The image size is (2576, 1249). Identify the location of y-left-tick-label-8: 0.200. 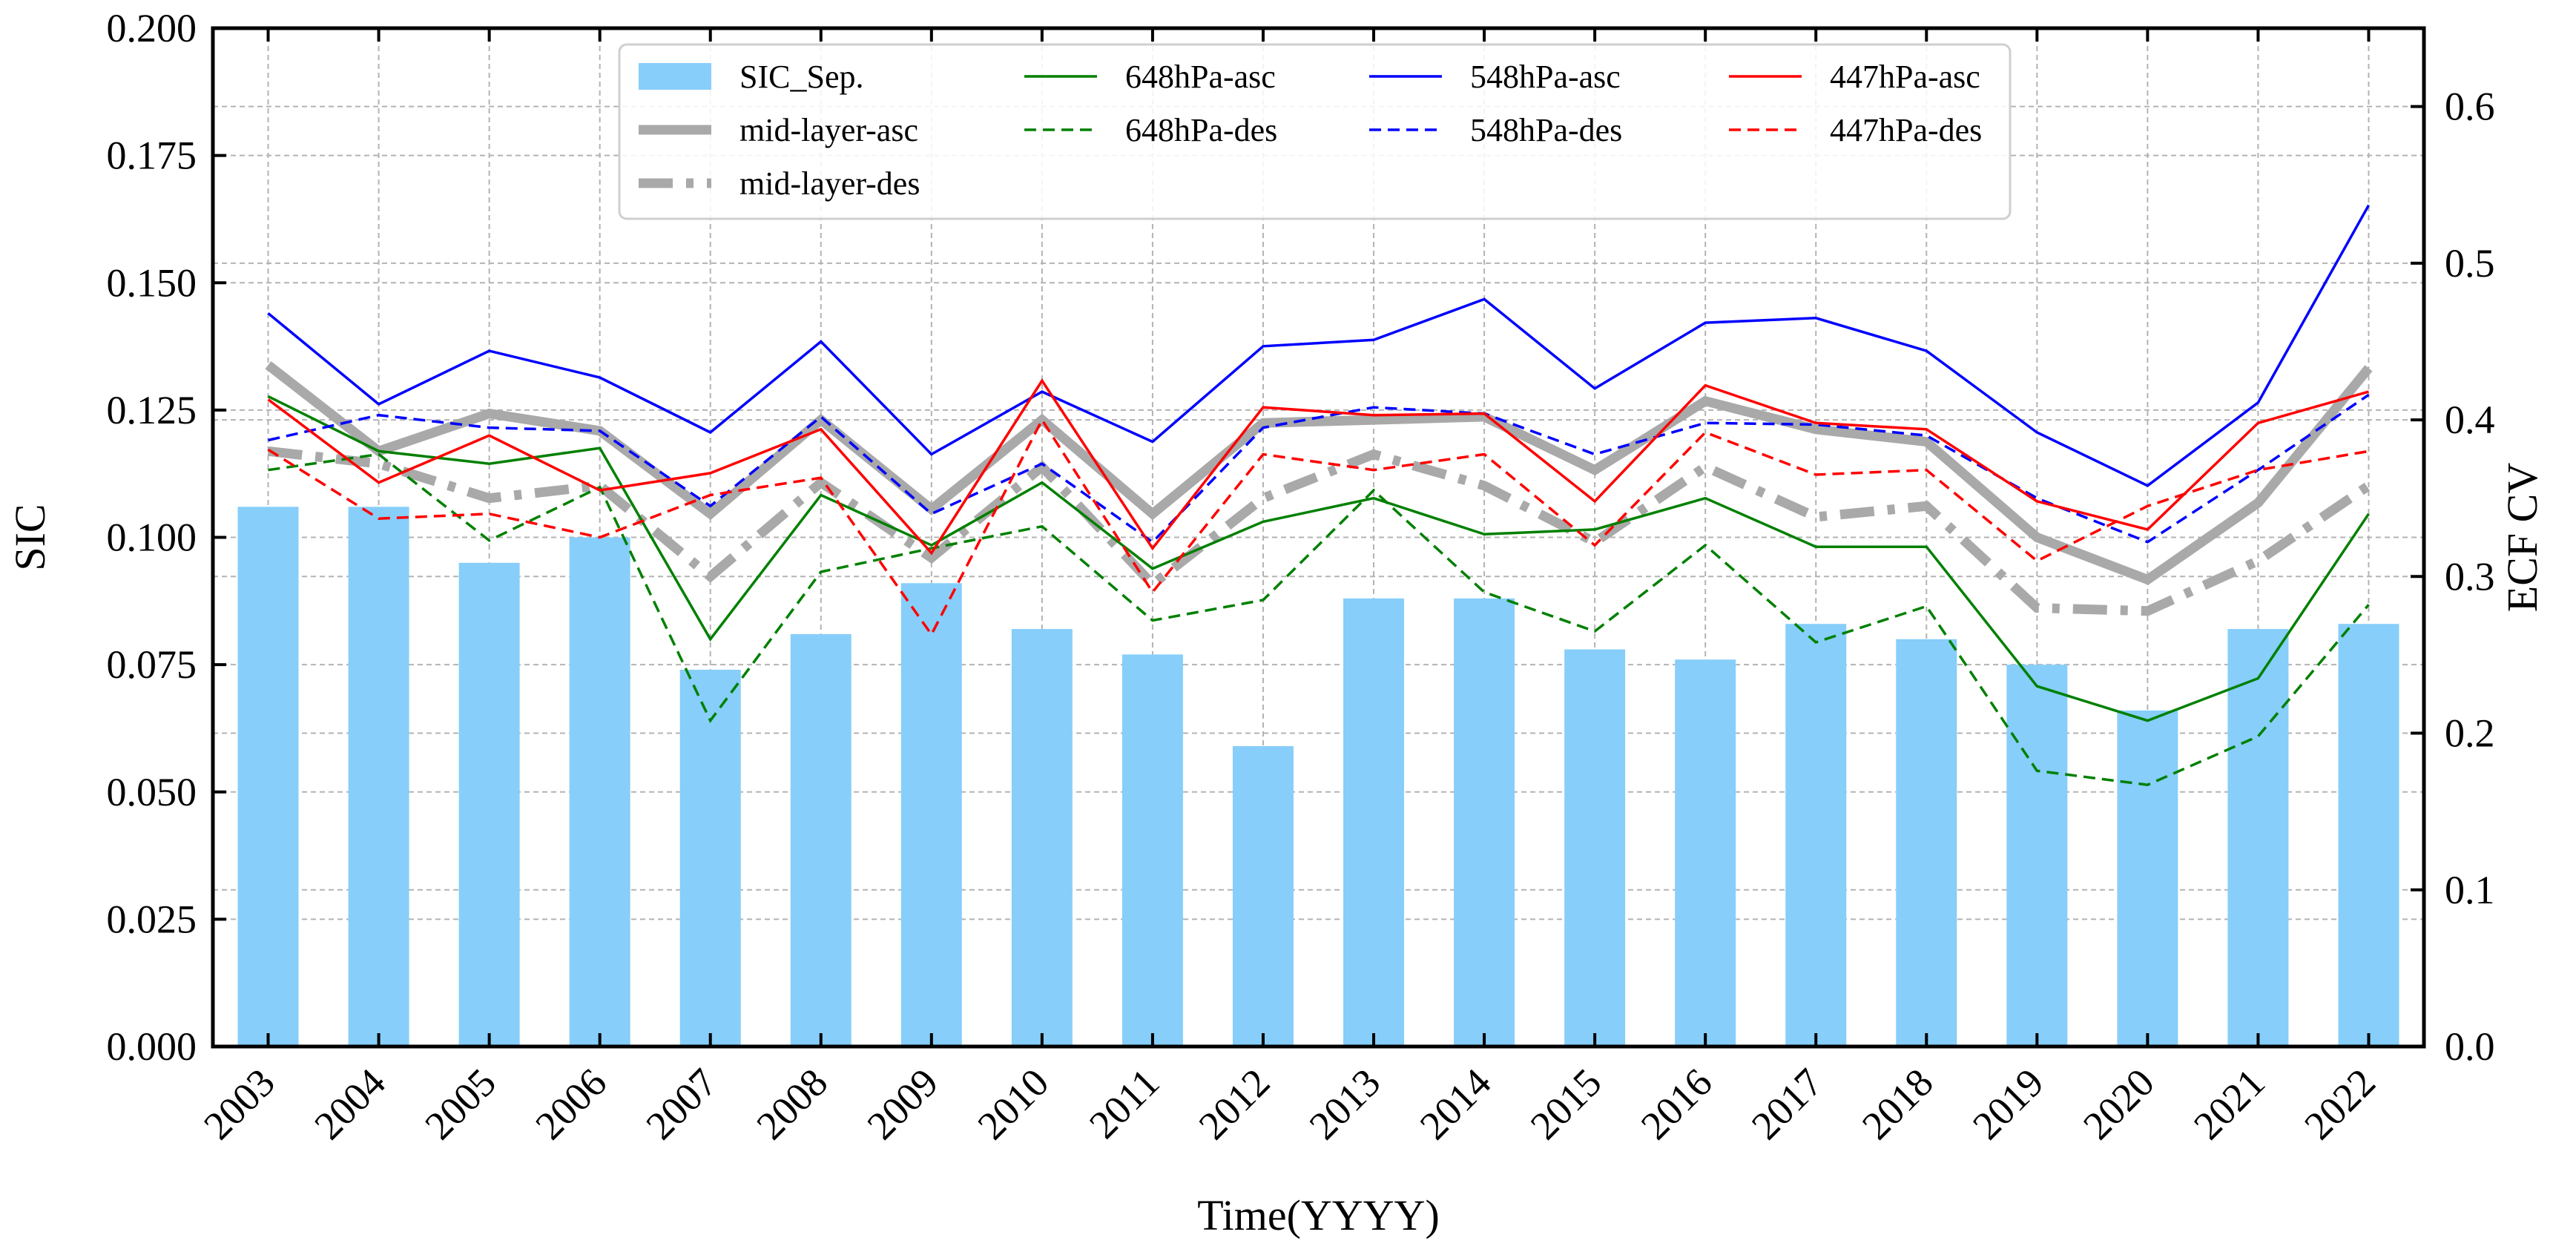
(152, 28).